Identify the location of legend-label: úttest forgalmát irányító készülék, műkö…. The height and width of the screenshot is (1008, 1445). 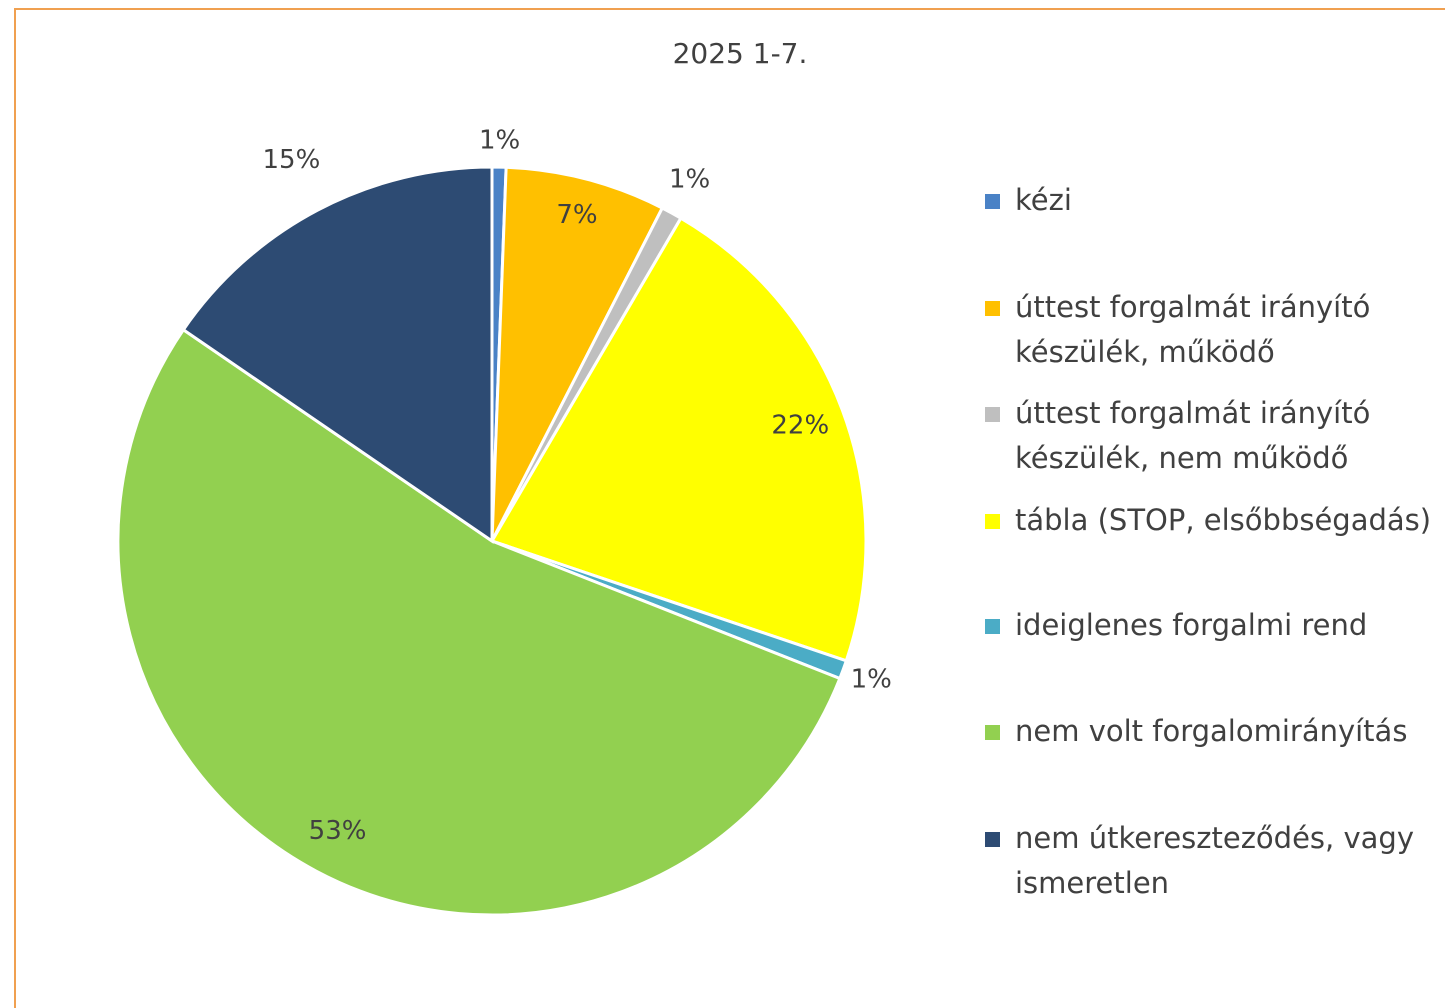
(1193, 329).